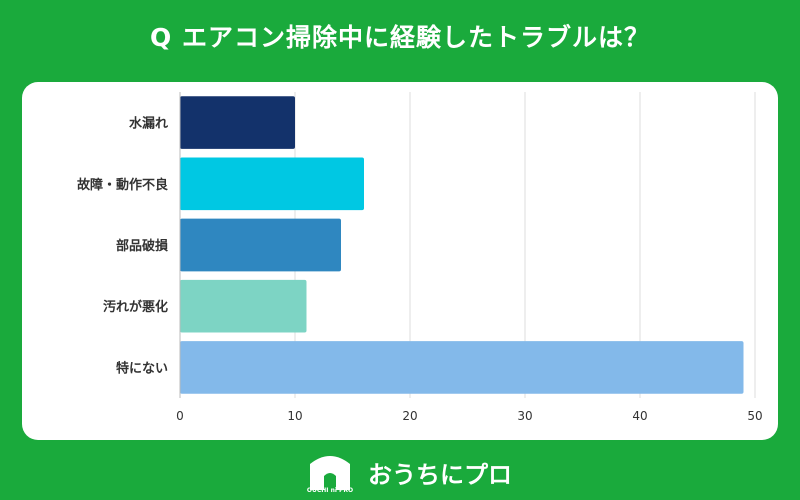 The image size is (800, 500). Describe the element at coordinates (135, 307) in the screenshot. I see `category-label: 汚れが悪化` at that location.